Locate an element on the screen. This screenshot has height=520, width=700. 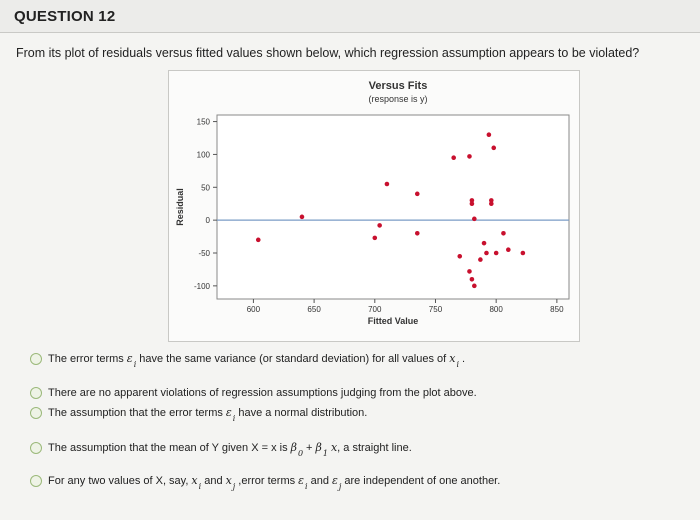
y-tick-label: -50 is located at coordinates (204, 253).